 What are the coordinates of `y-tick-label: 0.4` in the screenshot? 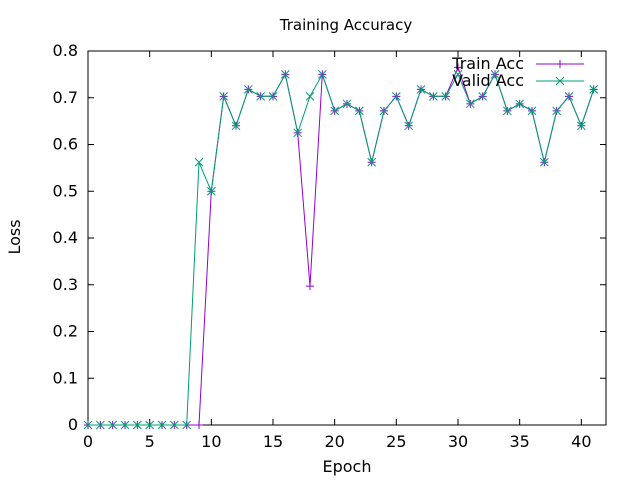 It's located at (65, 237).